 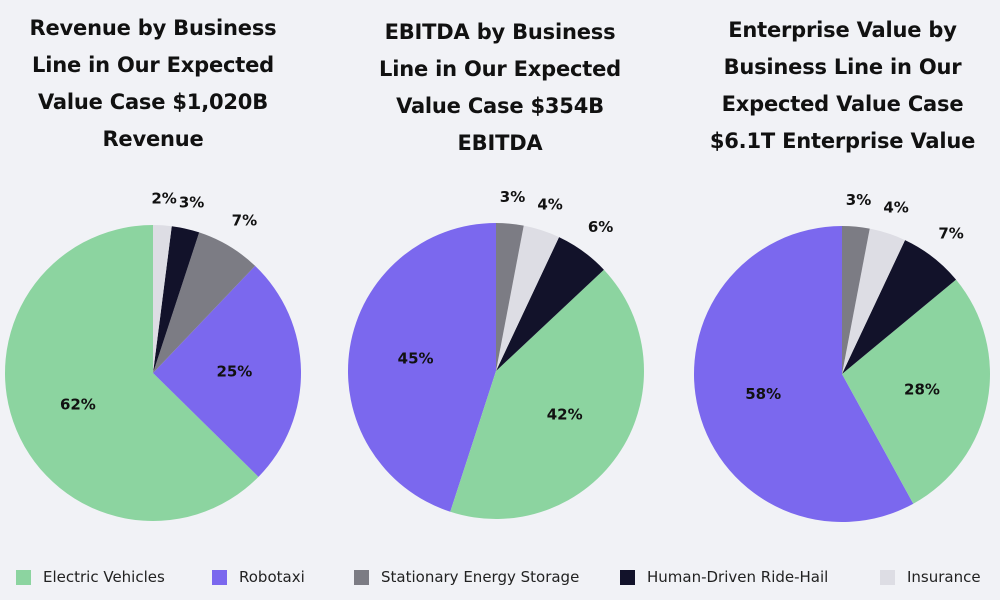 What do you see at coordinates (480, 577) in the screenshot?
I see `legend-label: Stationary Energy Storage` at bounding box center [480, 577].